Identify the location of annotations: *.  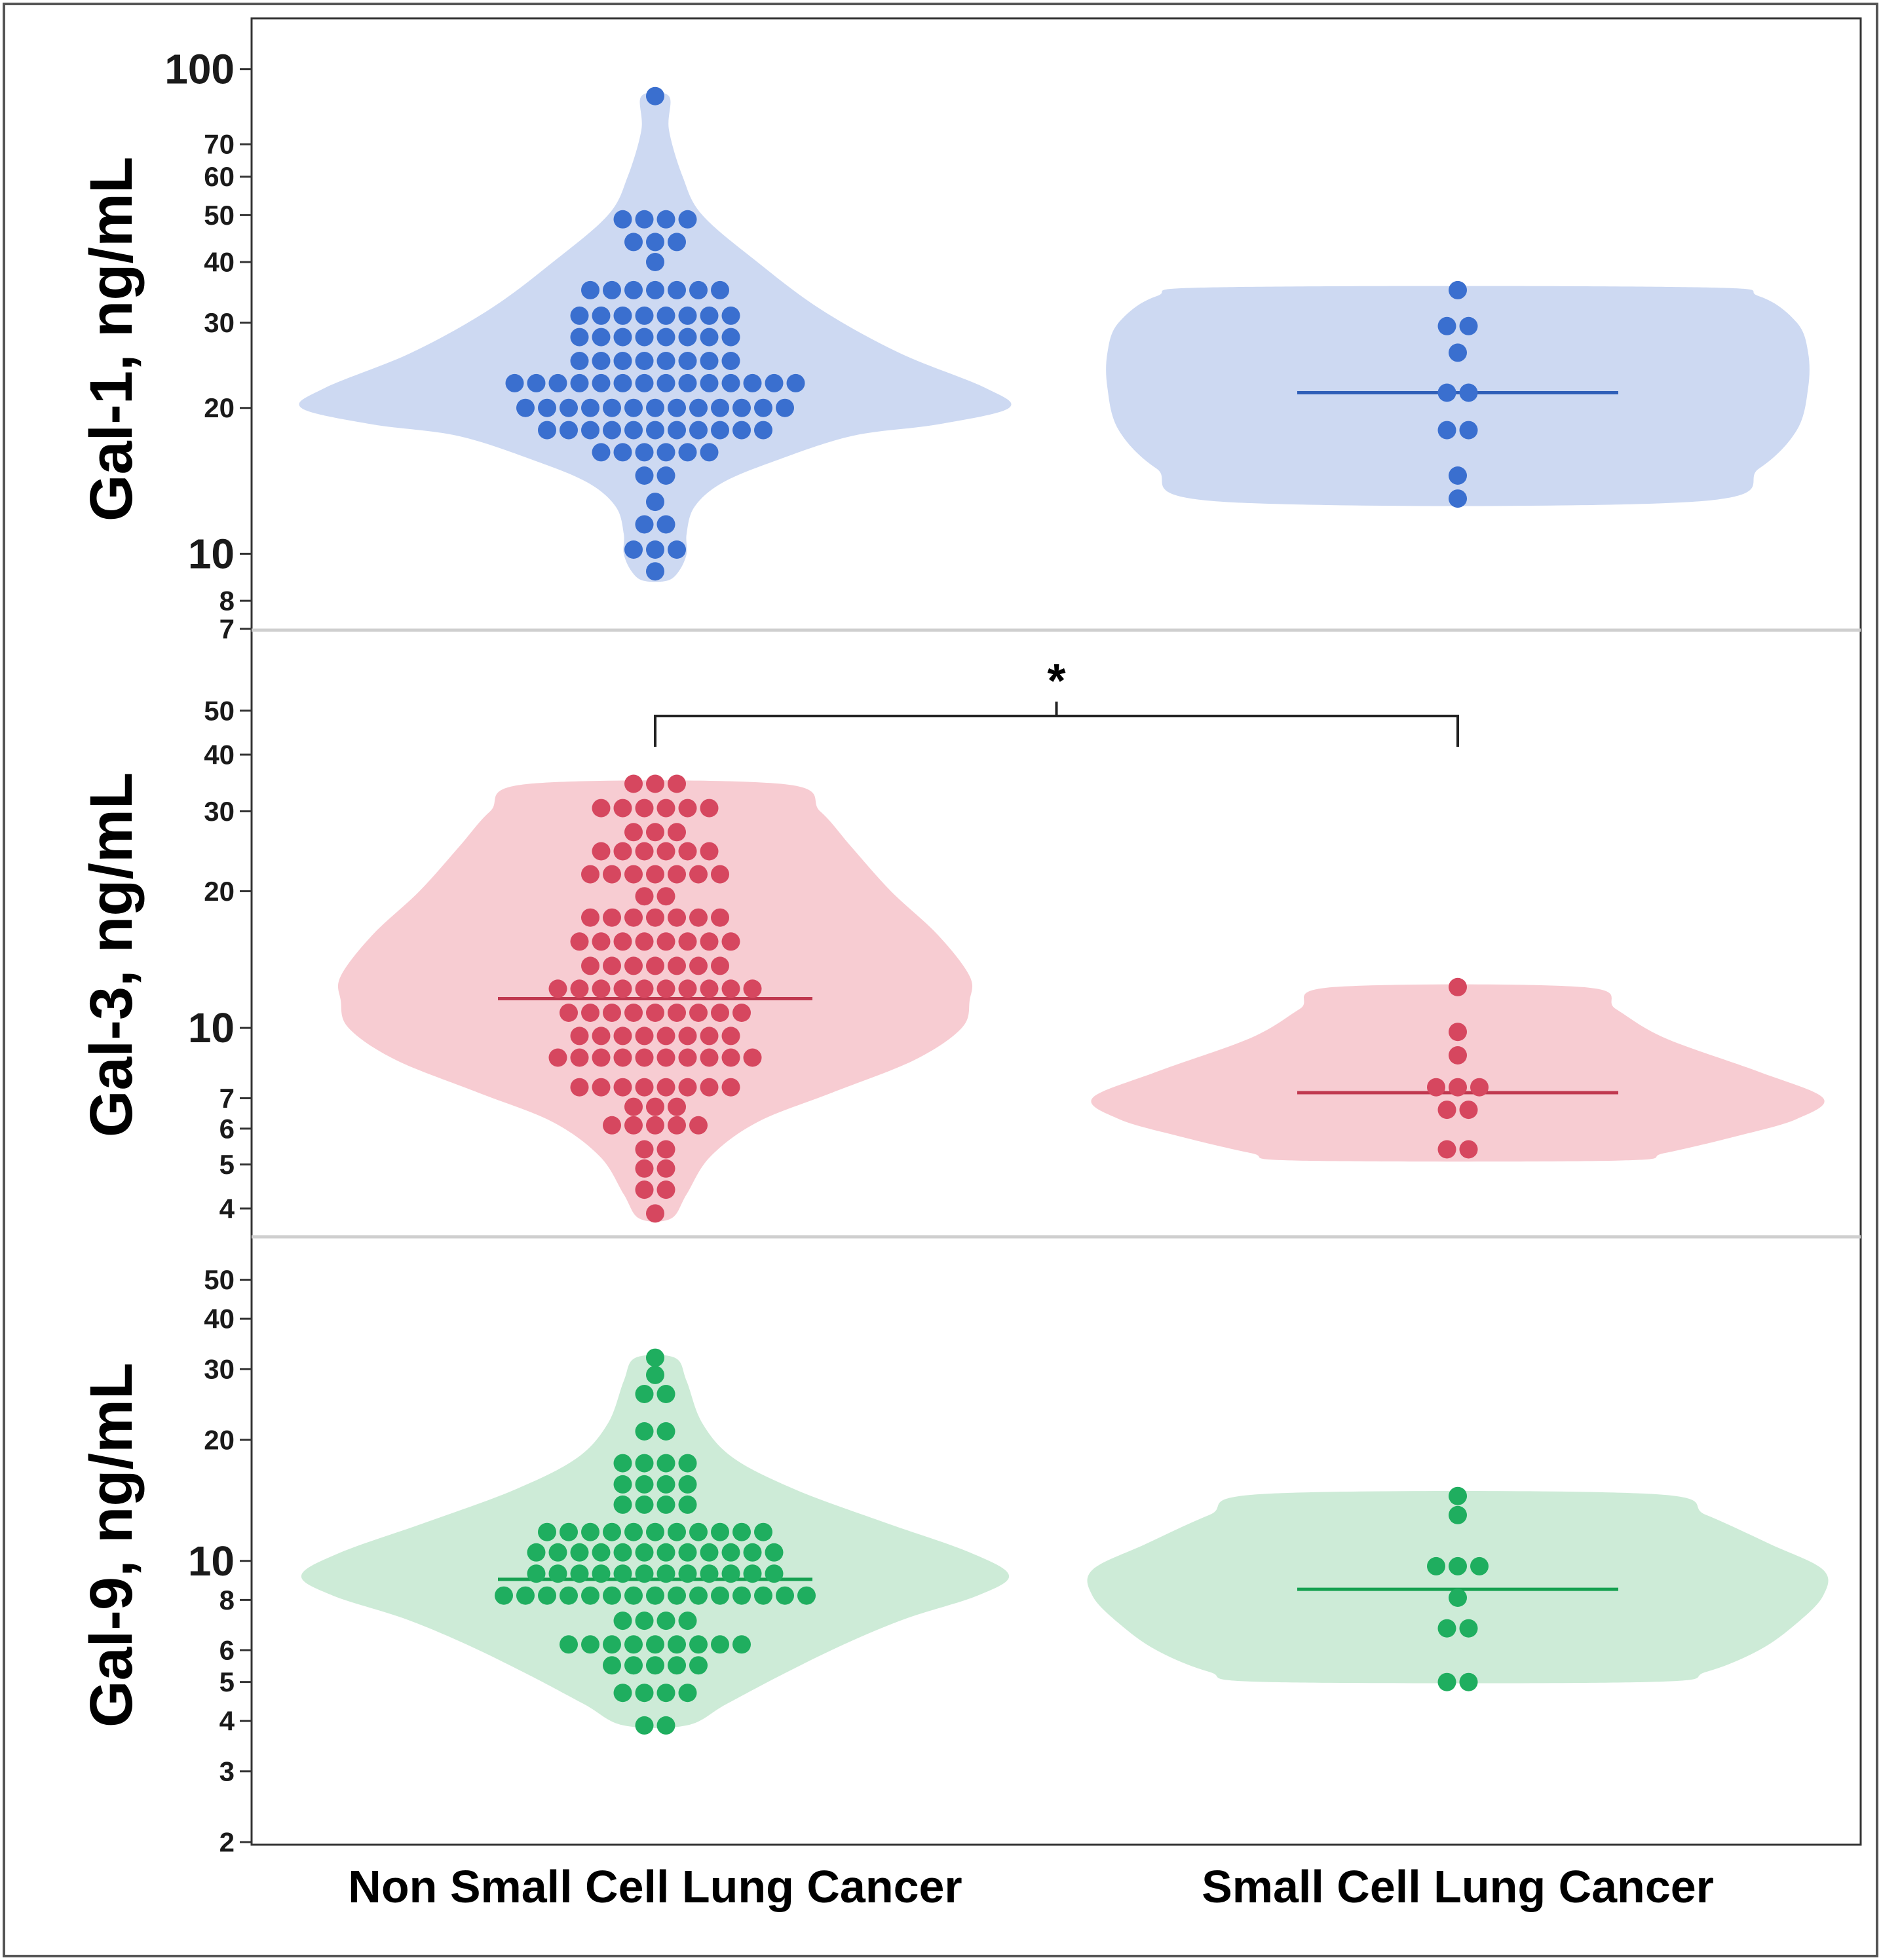
(1056, 701).